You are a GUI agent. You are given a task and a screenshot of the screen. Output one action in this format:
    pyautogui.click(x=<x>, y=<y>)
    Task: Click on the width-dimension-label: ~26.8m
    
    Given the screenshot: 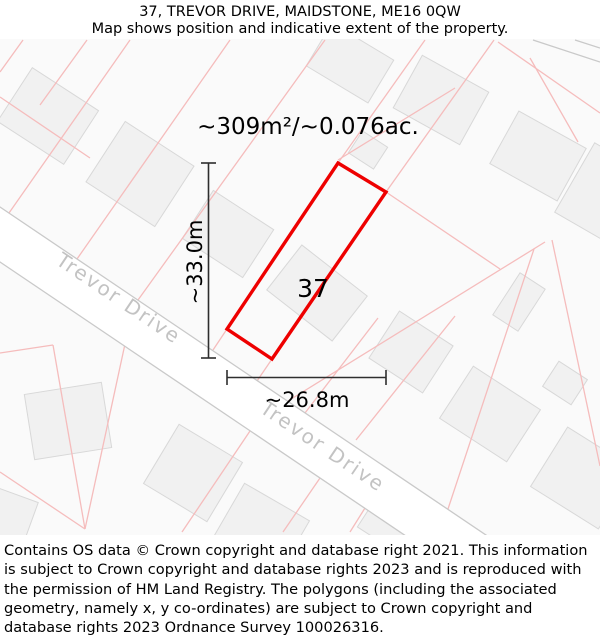 What is the action you would take?
    pyautogui.click(x=307, y=400)
    